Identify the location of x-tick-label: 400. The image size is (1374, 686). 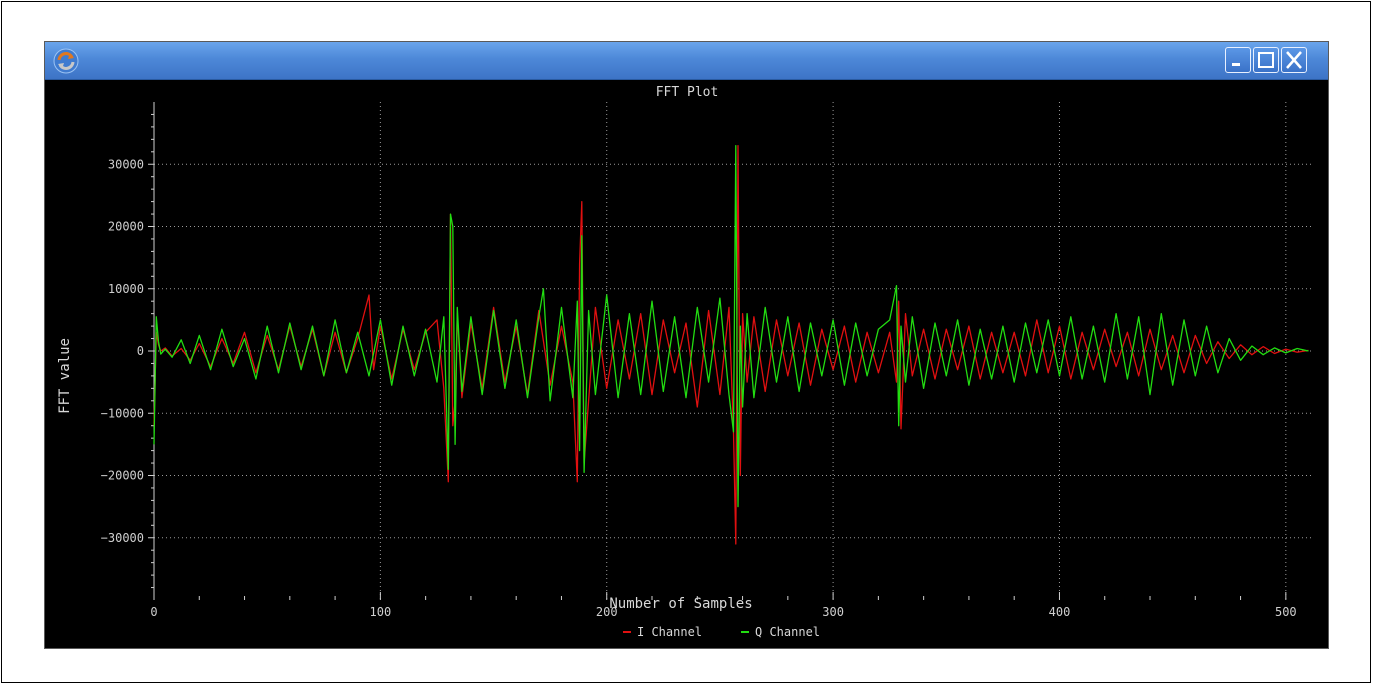
(1060, 612).